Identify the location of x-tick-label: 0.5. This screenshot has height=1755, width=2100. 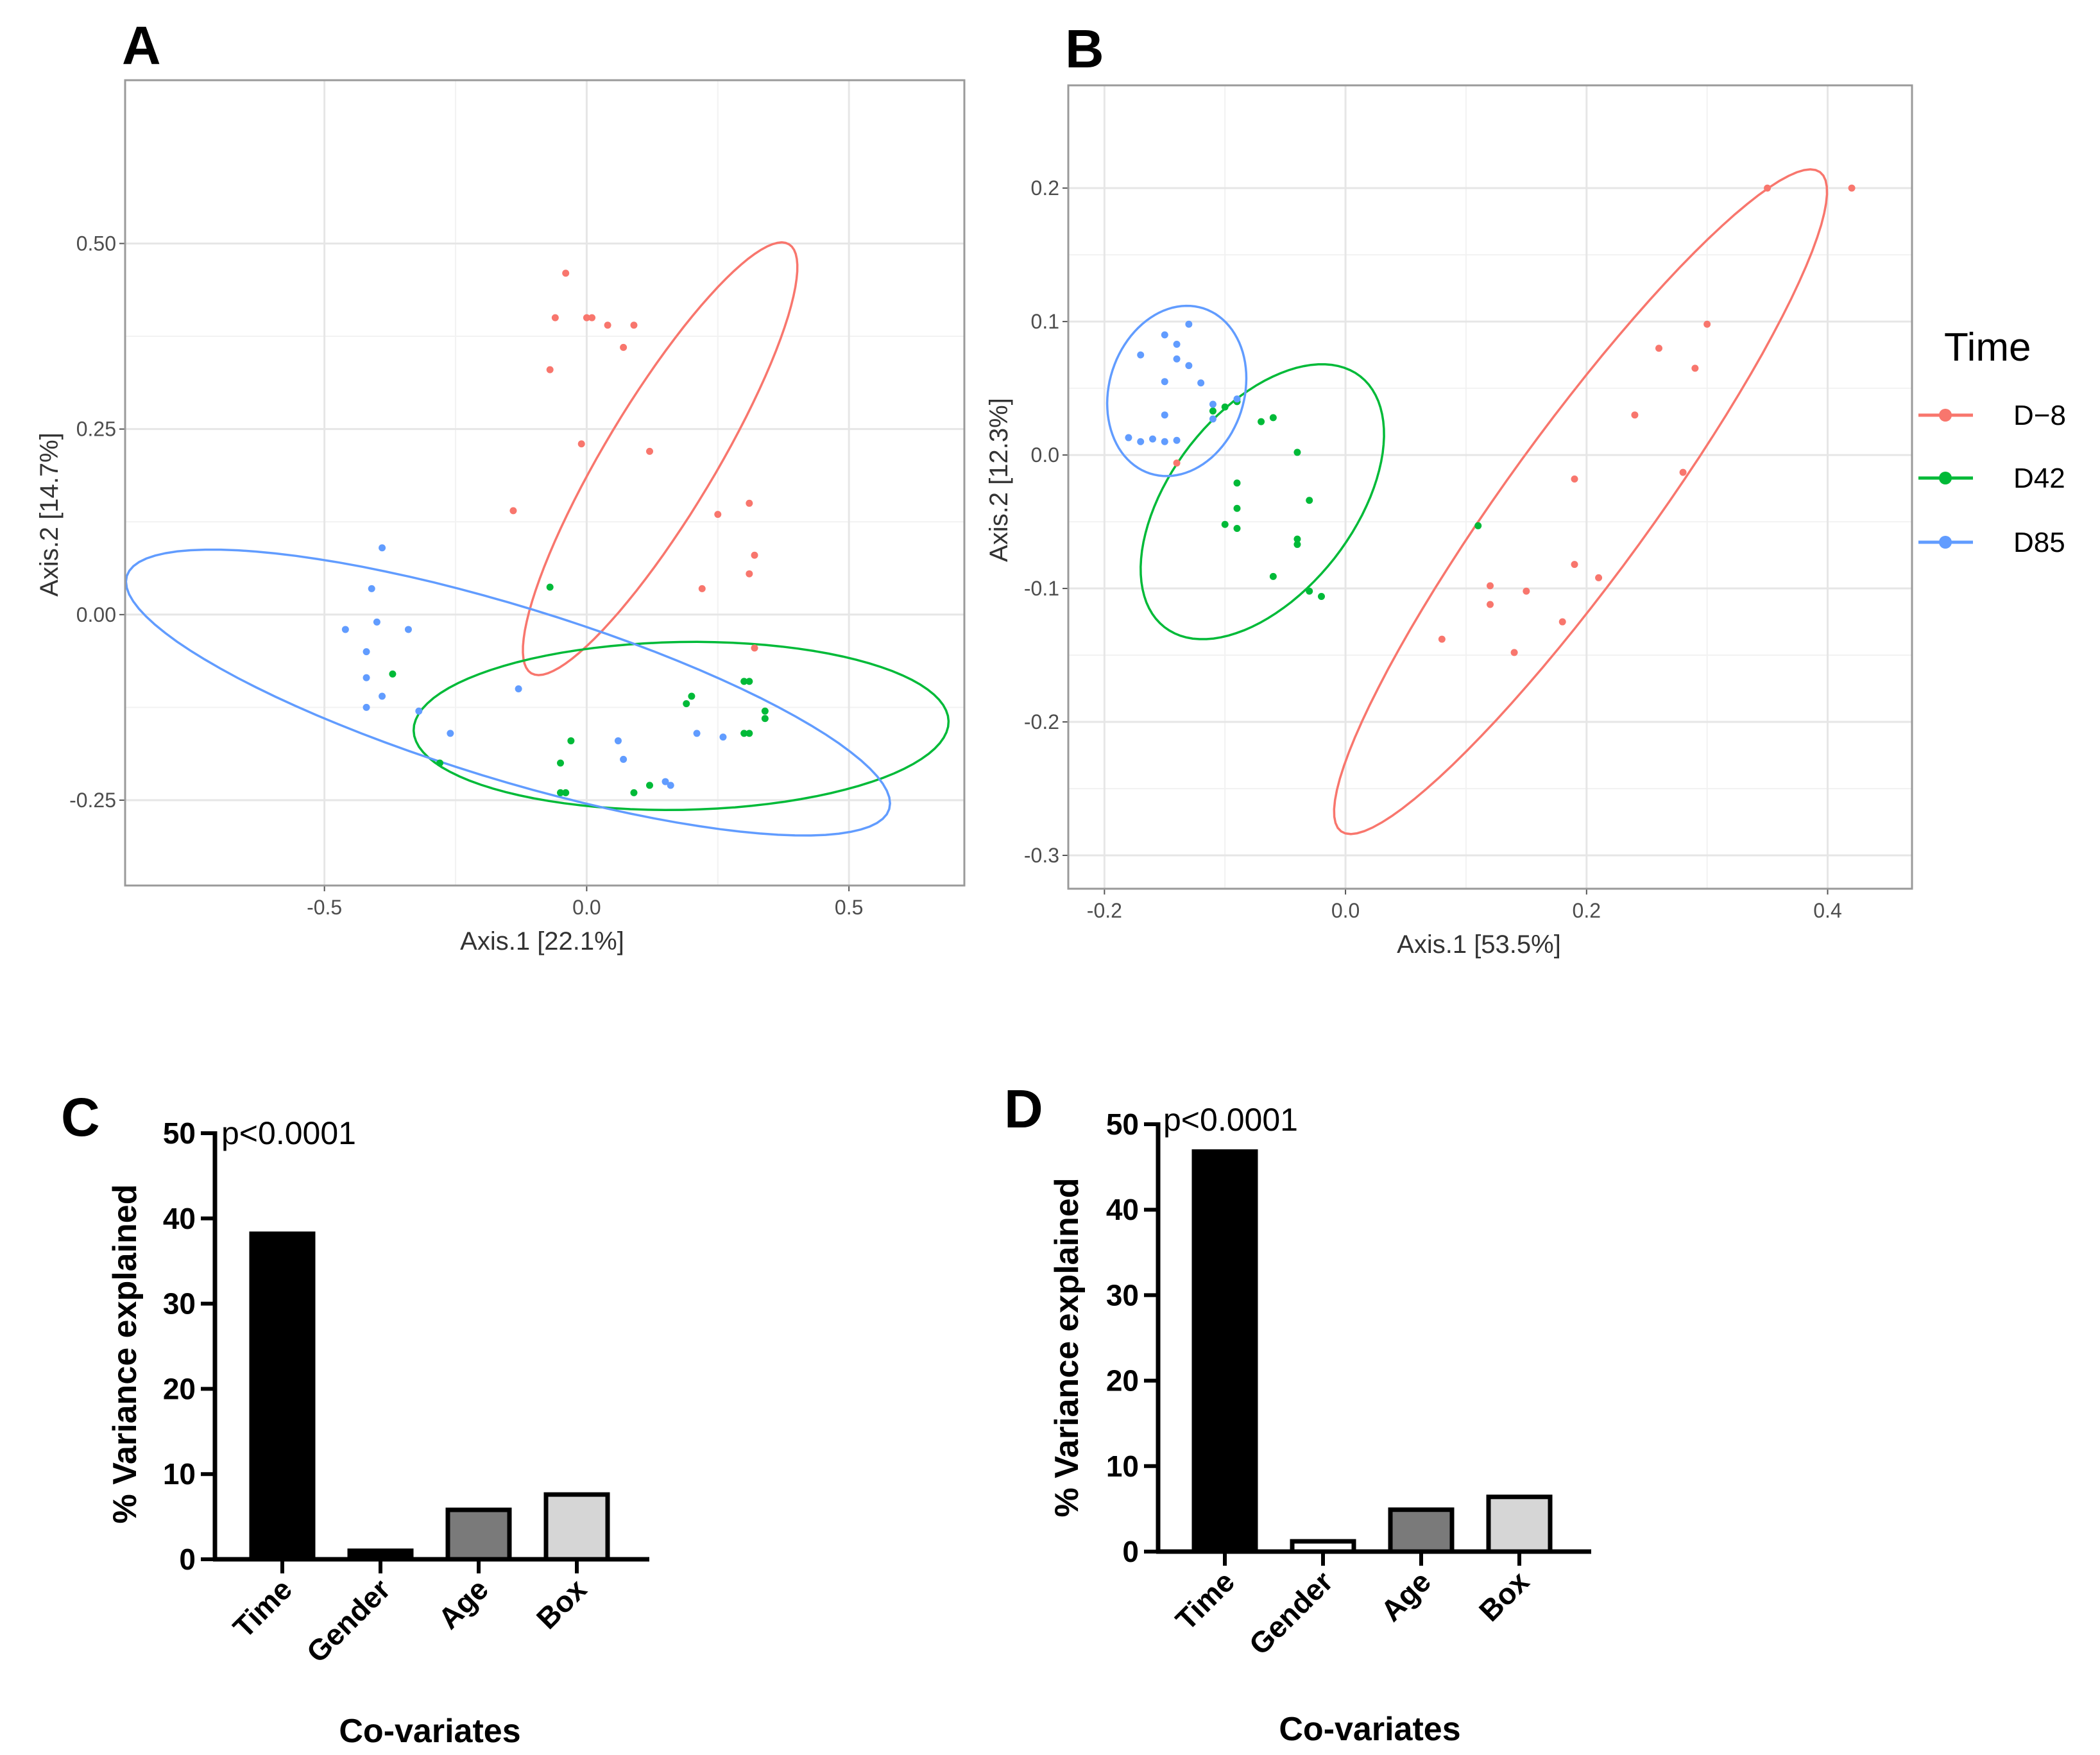
(849, 907).